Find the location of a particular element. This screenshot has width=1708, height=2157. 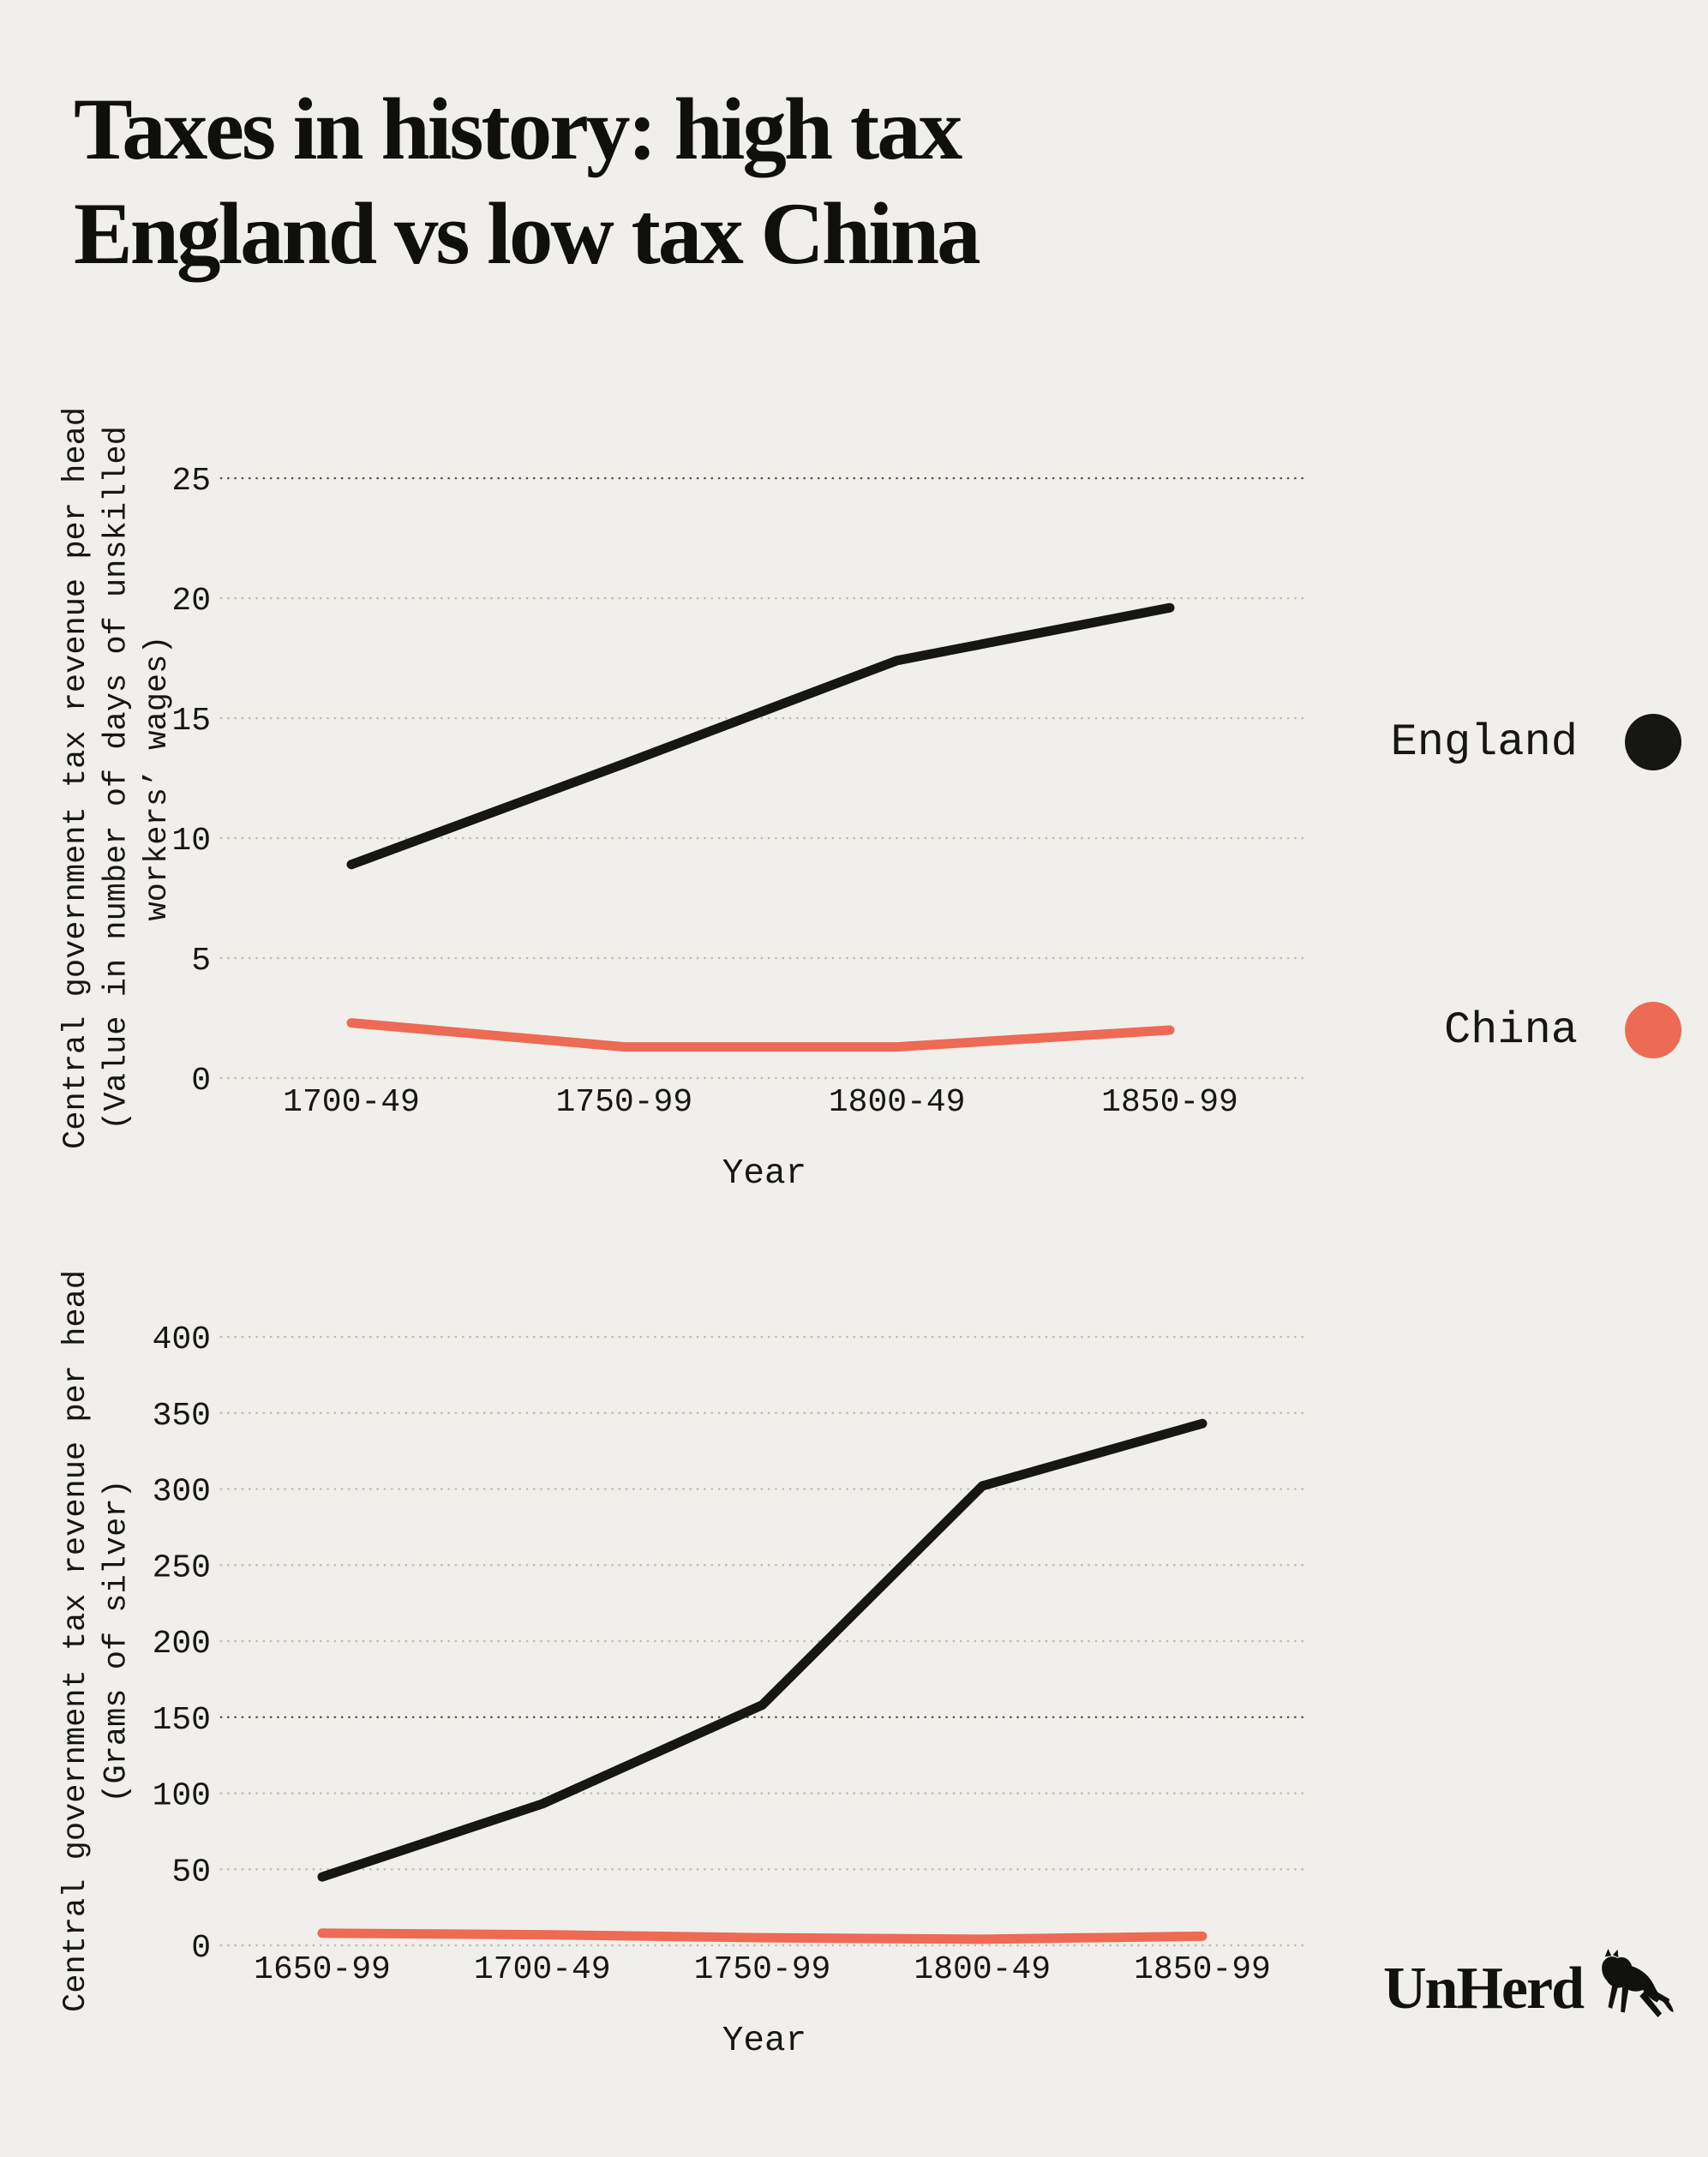

y-tick-label-15: 15 is located at coordinates (191, 722).